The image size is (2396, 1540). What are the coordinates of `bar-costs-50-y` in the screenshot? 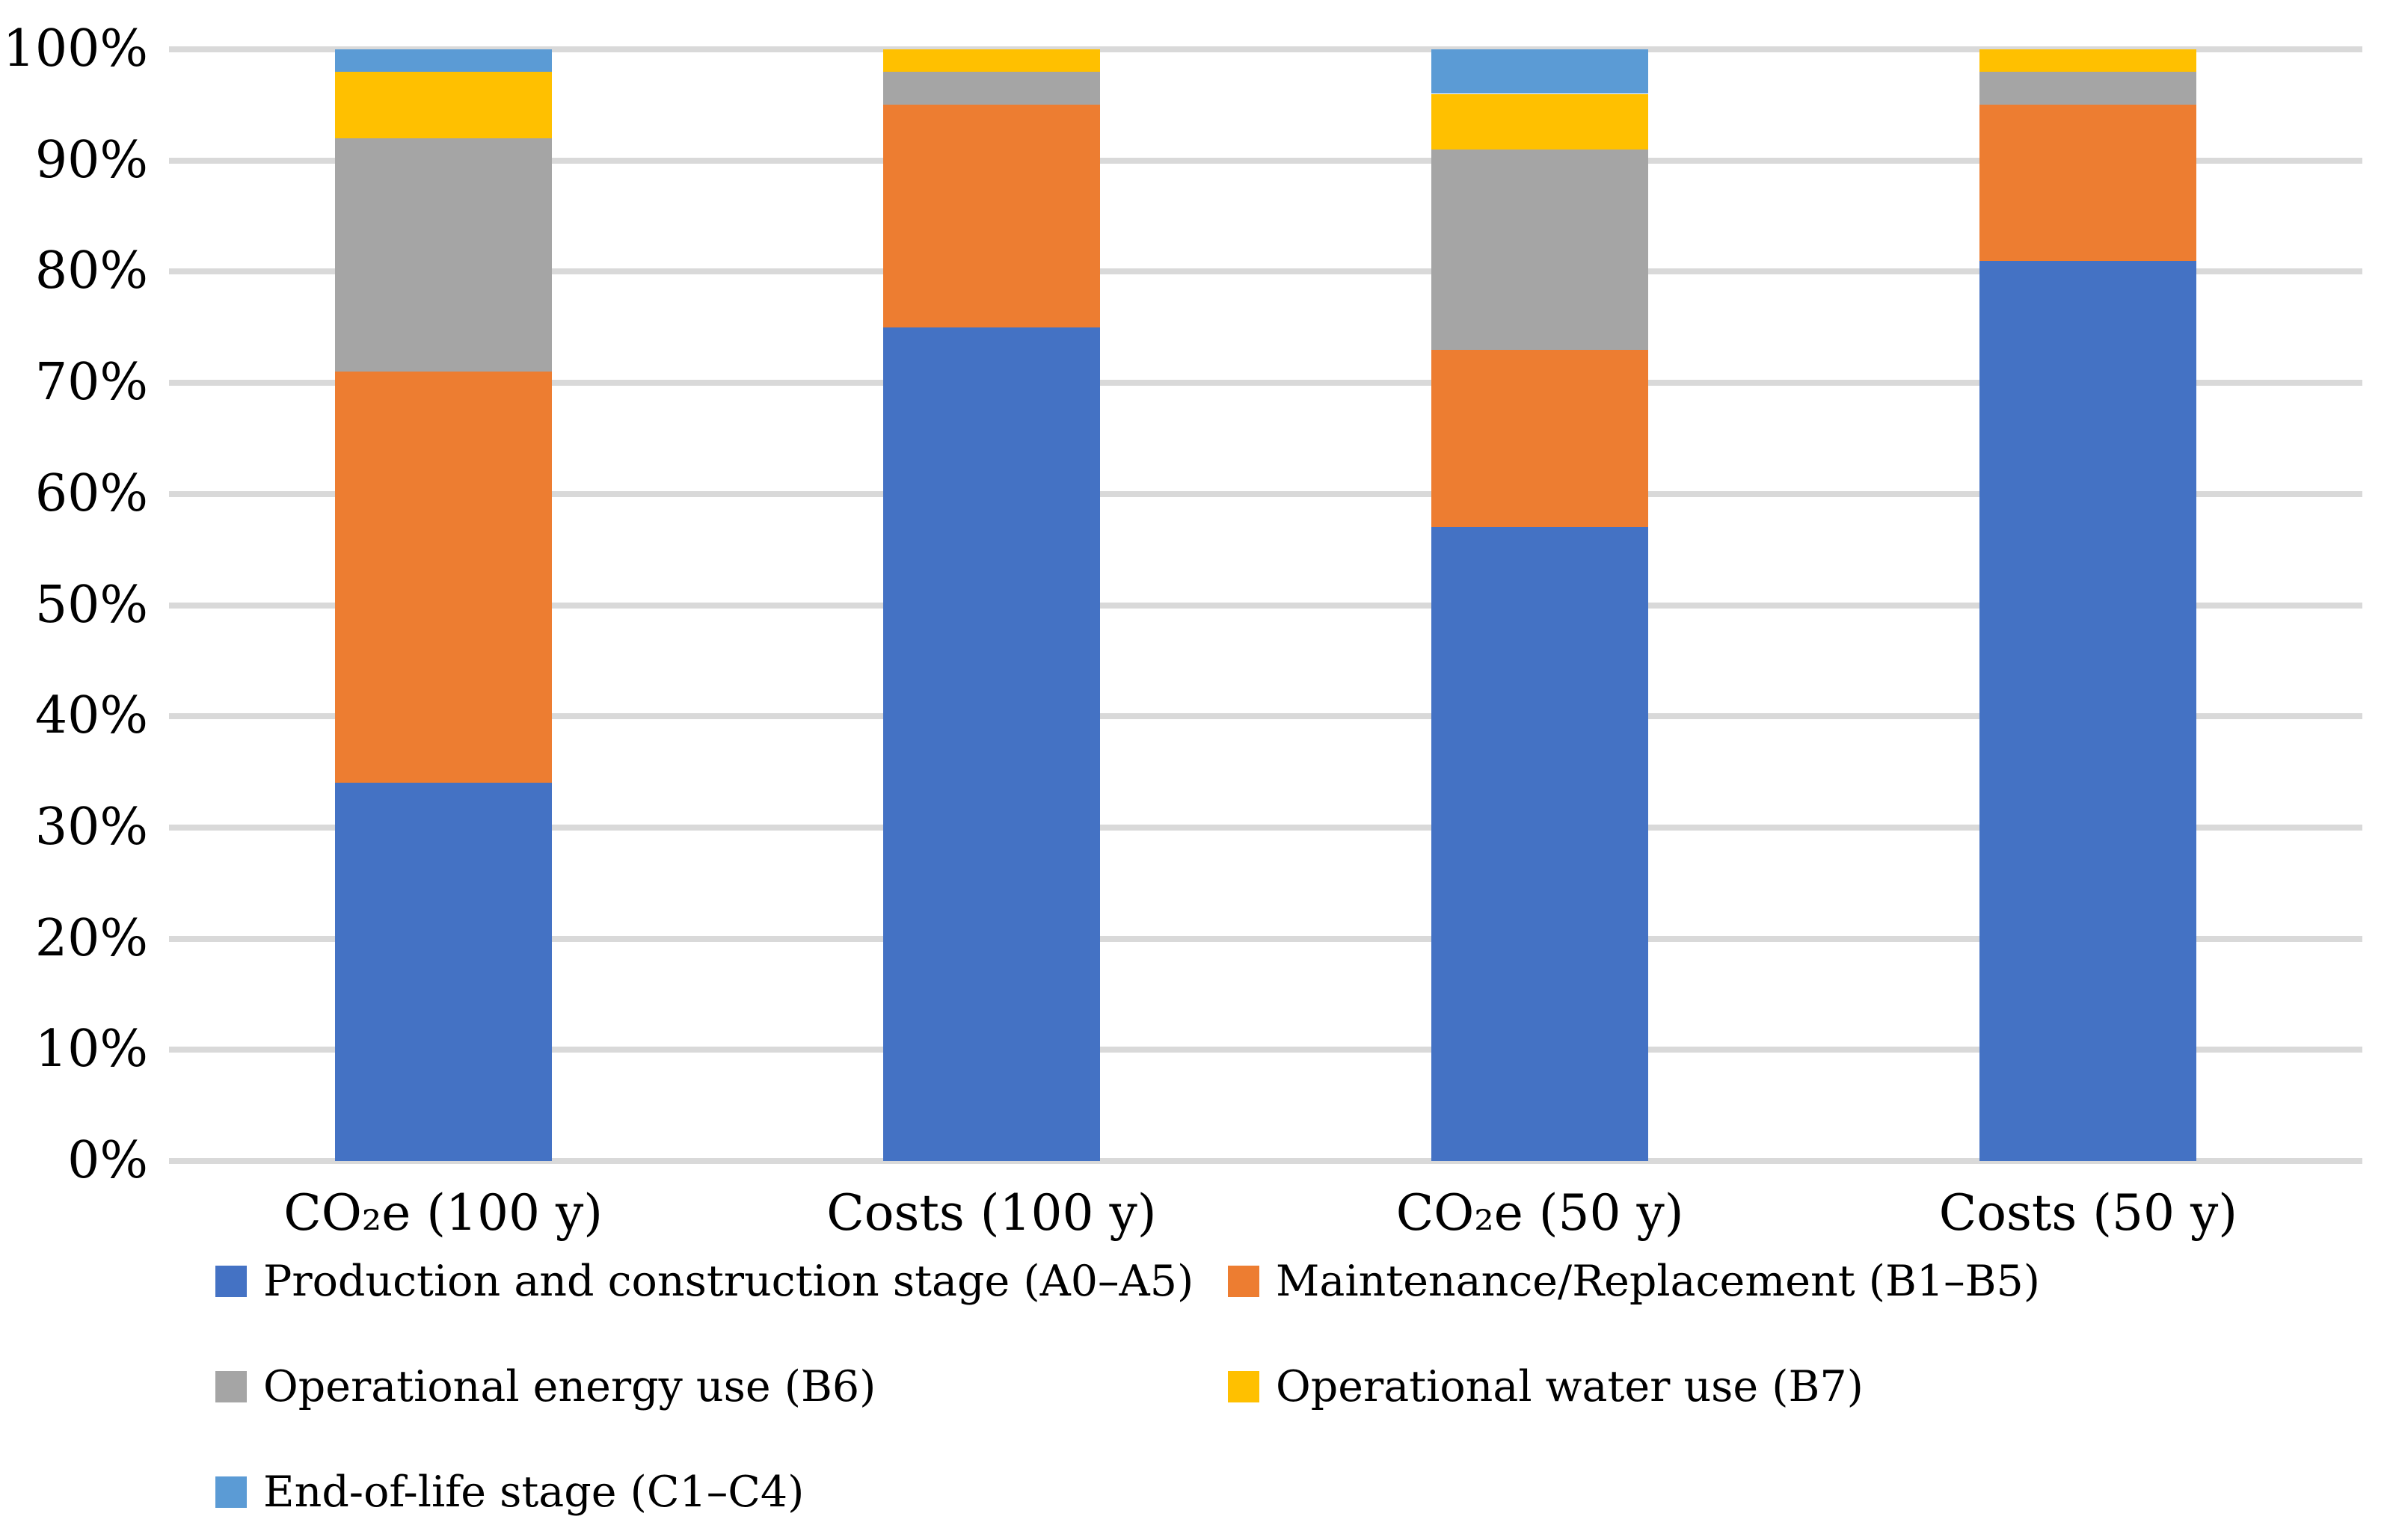 It's located at (2088, 605).